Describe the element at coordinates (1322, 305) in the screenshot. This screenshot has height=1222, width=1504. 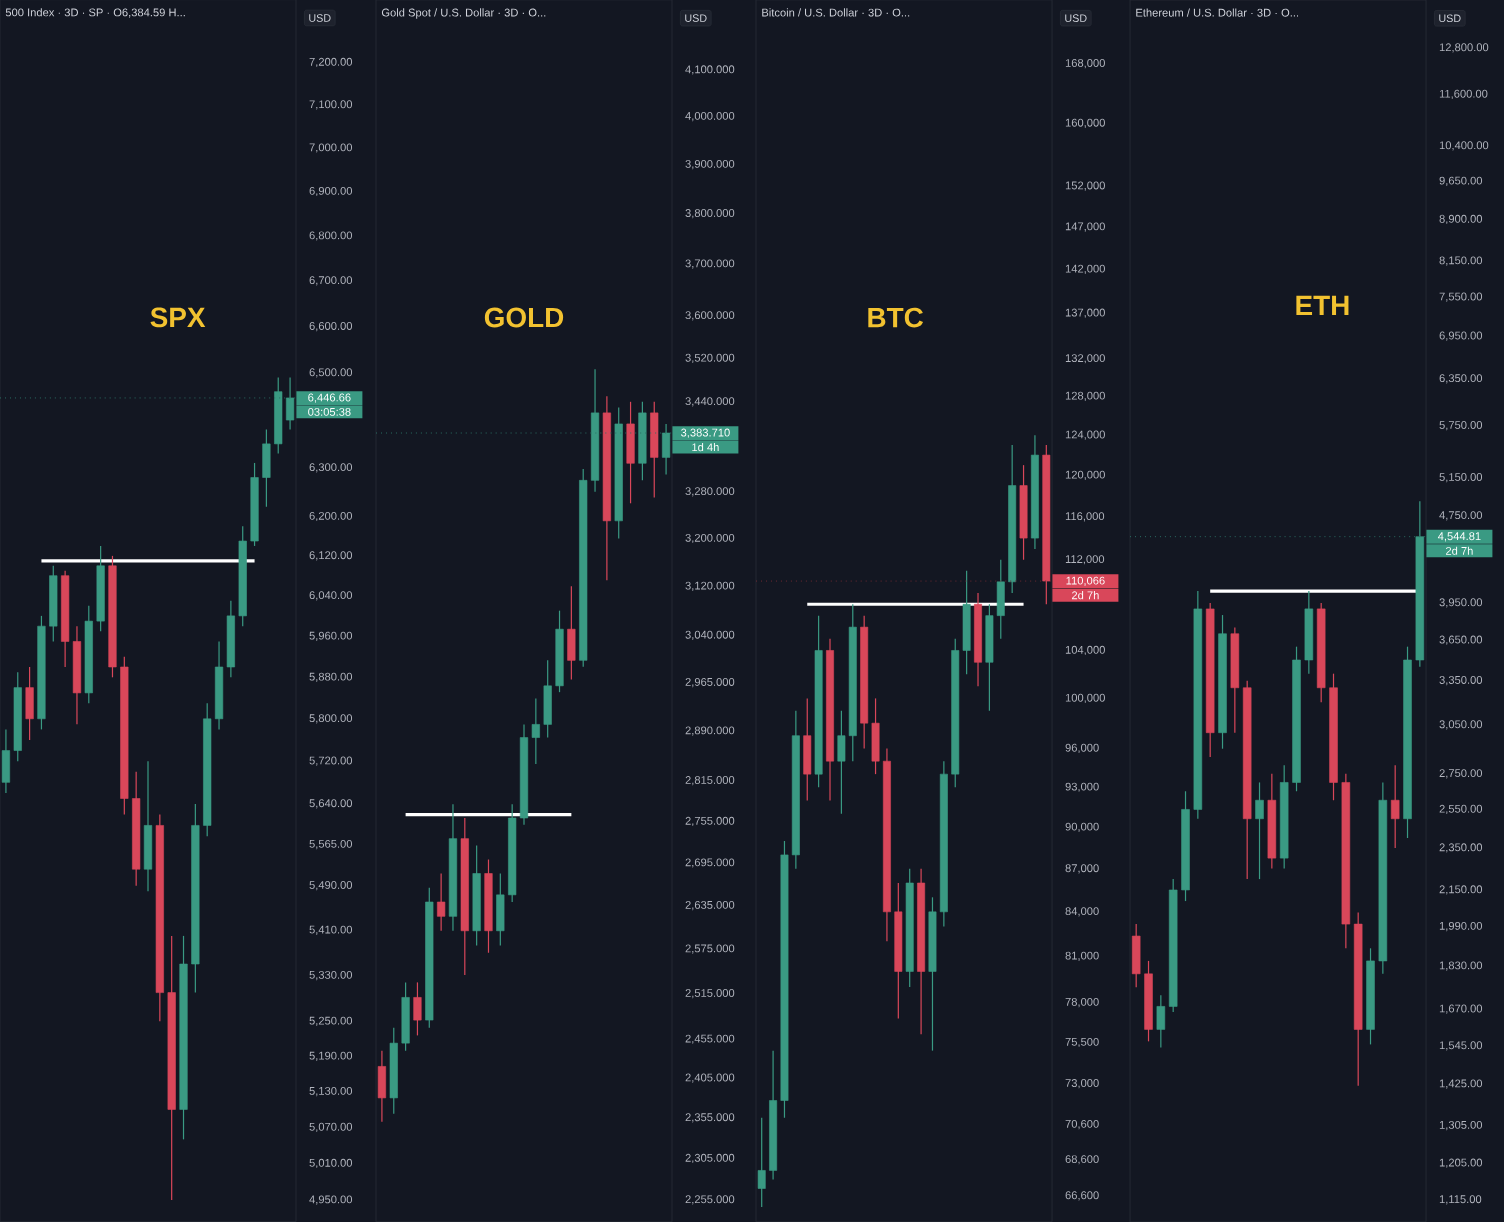
I see `text: ETH` at that location.